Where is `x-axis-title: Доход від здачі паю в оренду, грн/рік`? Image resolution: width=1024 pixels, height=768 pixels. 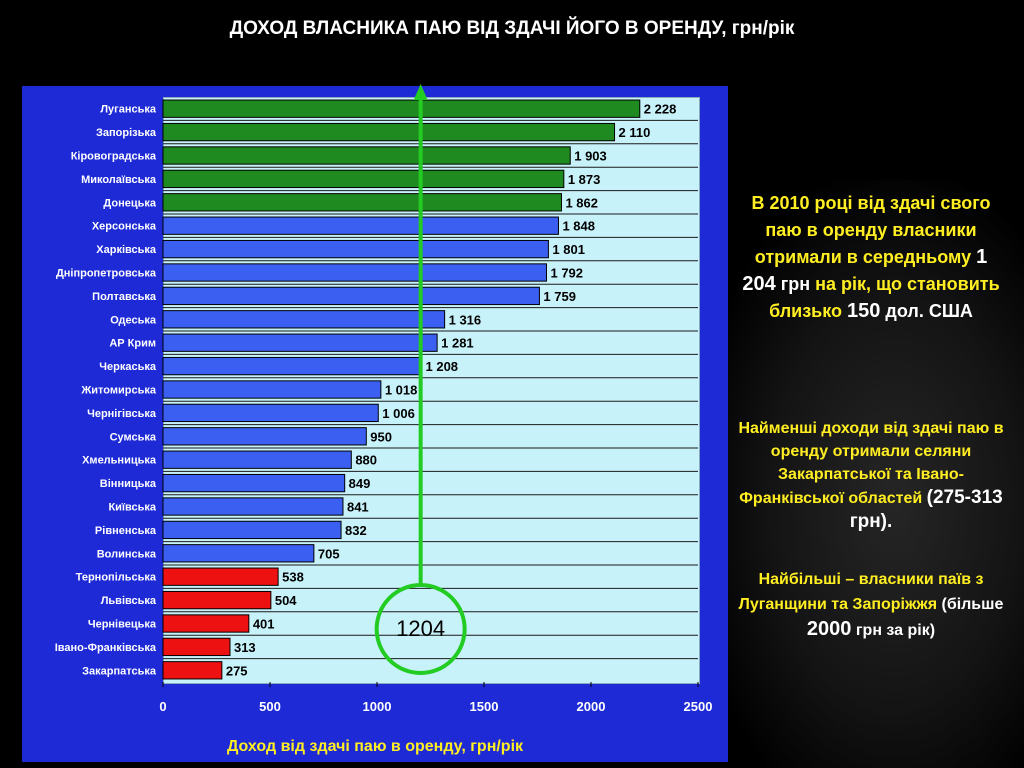
x-axis-title: Доход від здачі паю в оренду, грн/рік is located at coordinates (375, 746).